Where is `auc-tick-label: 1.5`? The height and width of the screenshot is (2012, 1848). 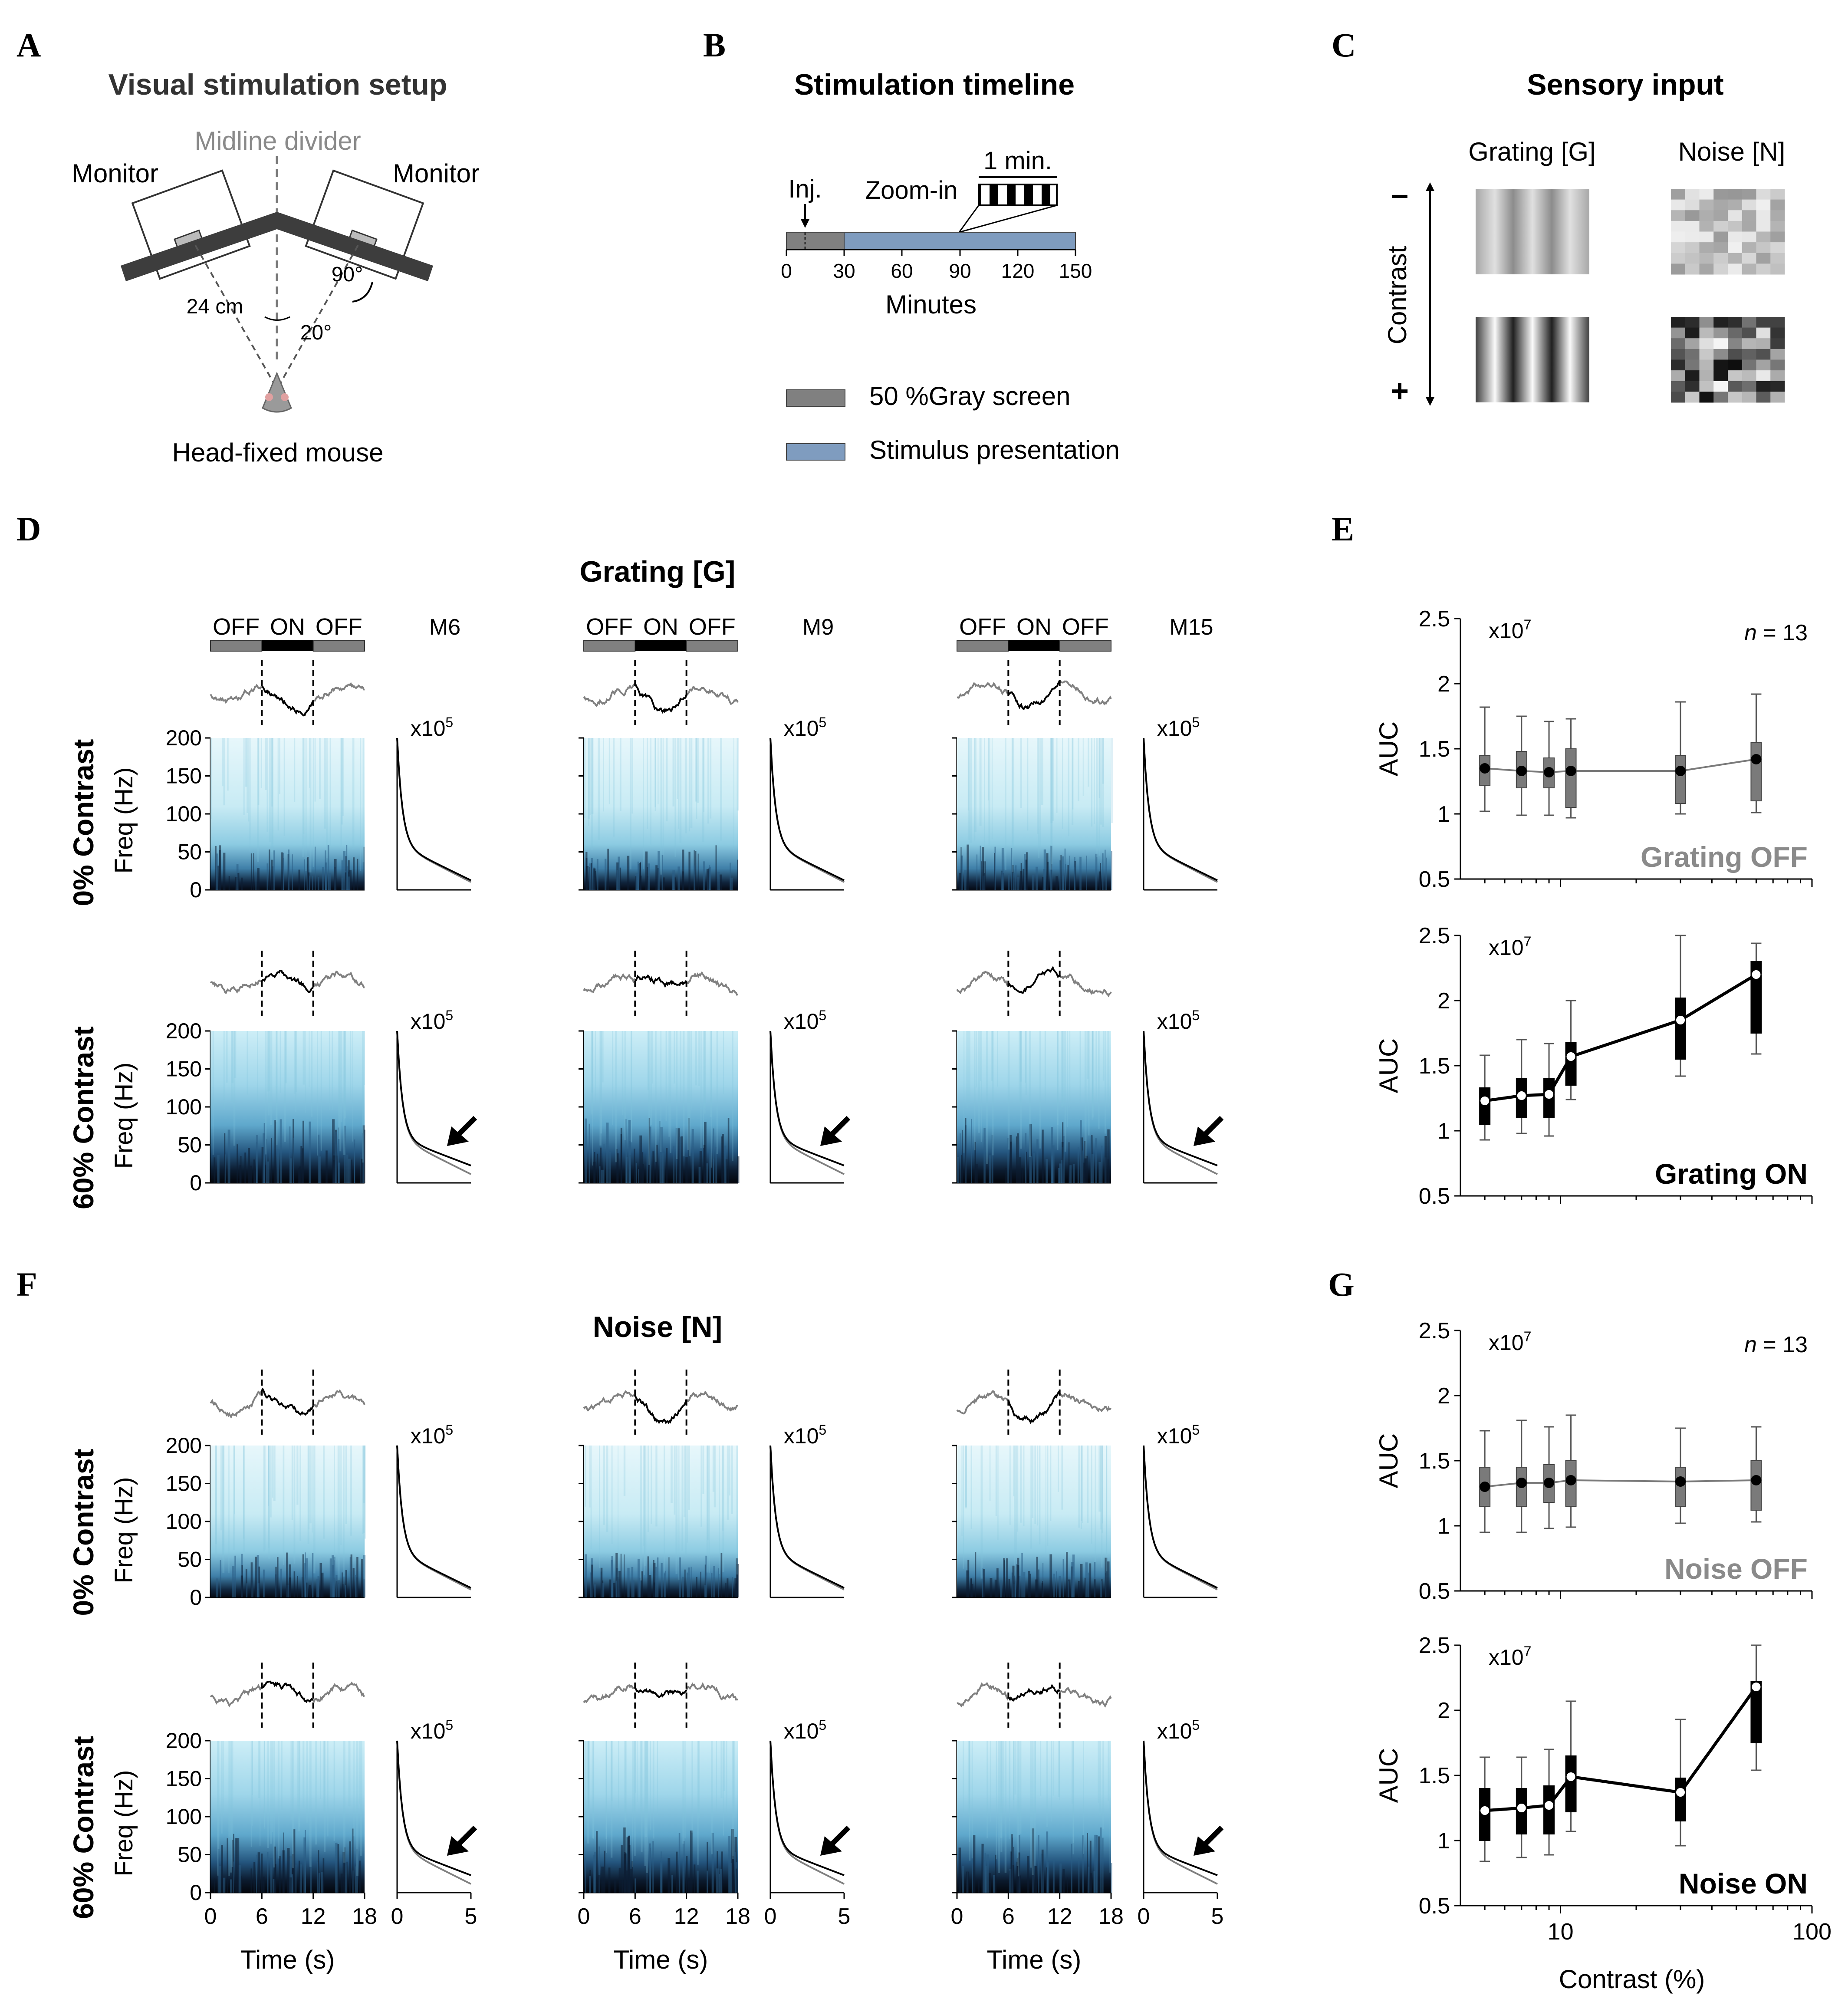
auc-tick-label: 1.5 is located at coordinates (1434, 1775).